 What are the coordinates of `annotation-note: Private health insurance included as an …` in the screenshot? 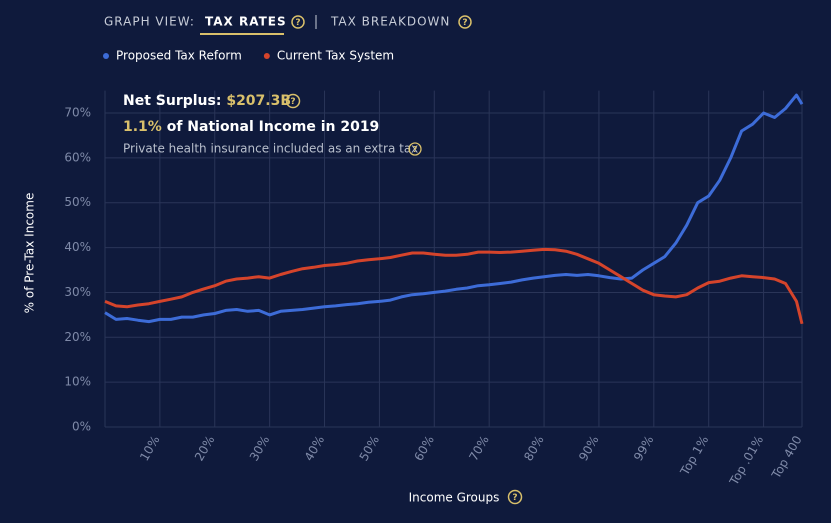 It's located at (270, 149).